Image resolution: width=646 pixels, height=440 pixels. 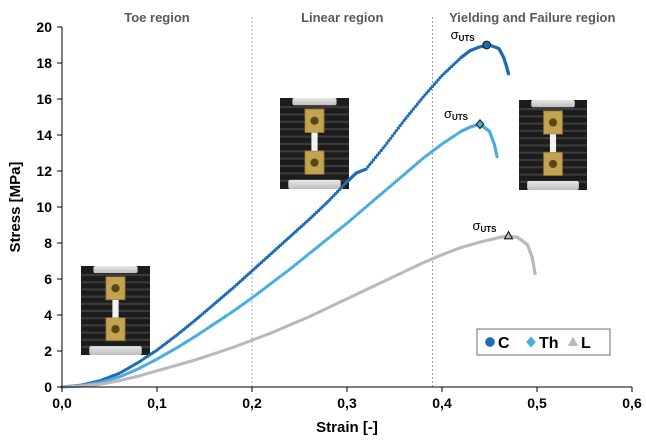 What do you see at coordinates (573, 341) in the screenshot?
I see `legend-marker-L` at bounding box center [573, 341].